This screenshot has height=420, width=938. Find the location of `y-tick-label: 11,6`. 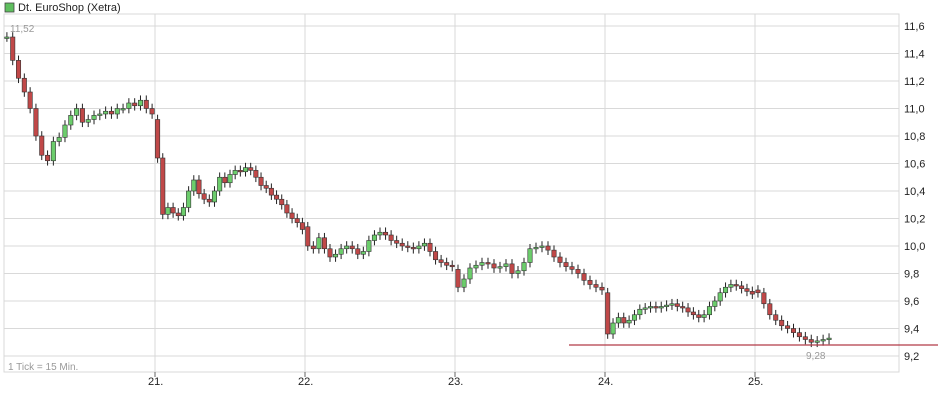

y-tick-label: 11,6 is located at coordinates (914, 27).